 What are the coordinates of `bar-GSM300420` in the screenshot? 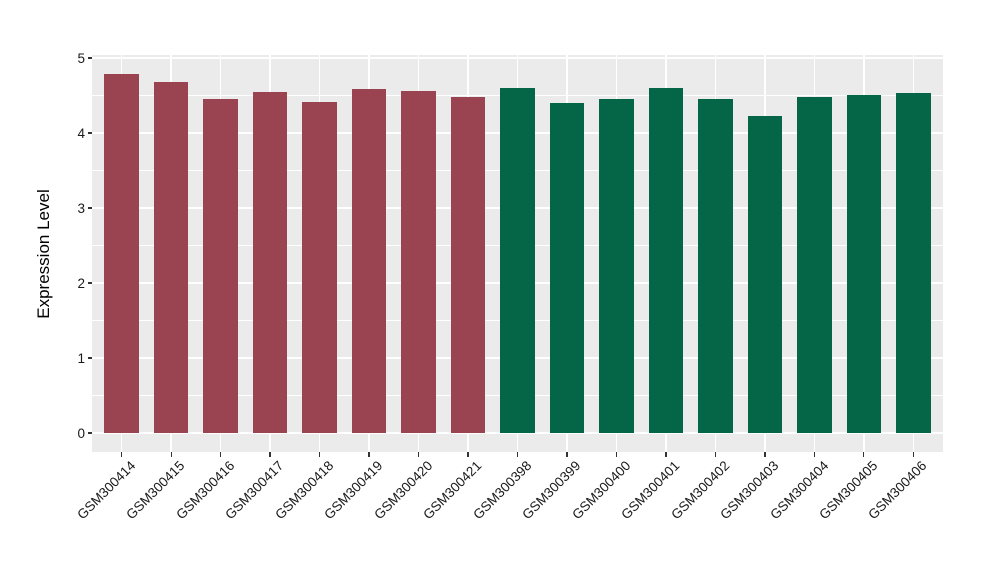 It's located at (418, 262).